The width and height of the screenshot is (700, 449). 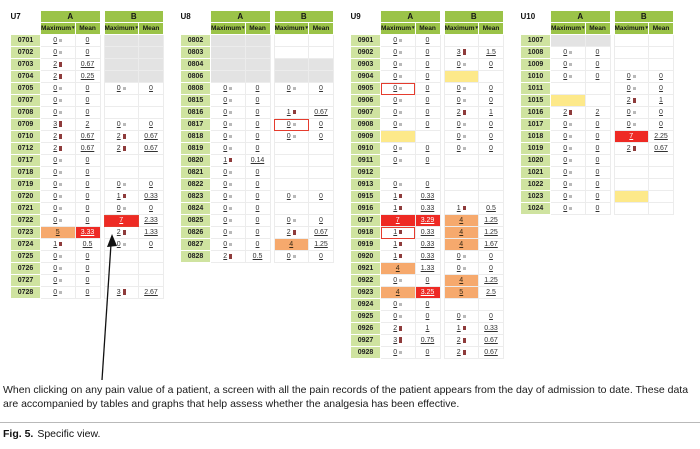 I want to click on pain-value: 2.67, so click(x=151, y=293).